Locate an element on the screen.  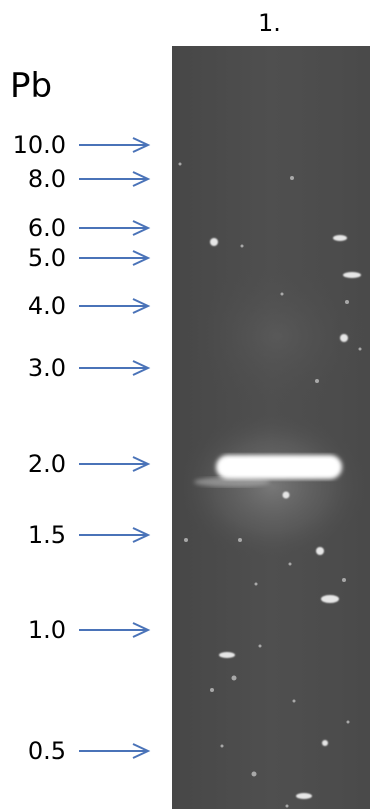
ladder-marker-1-0: 1.0 is located at coordinates (80, 630).